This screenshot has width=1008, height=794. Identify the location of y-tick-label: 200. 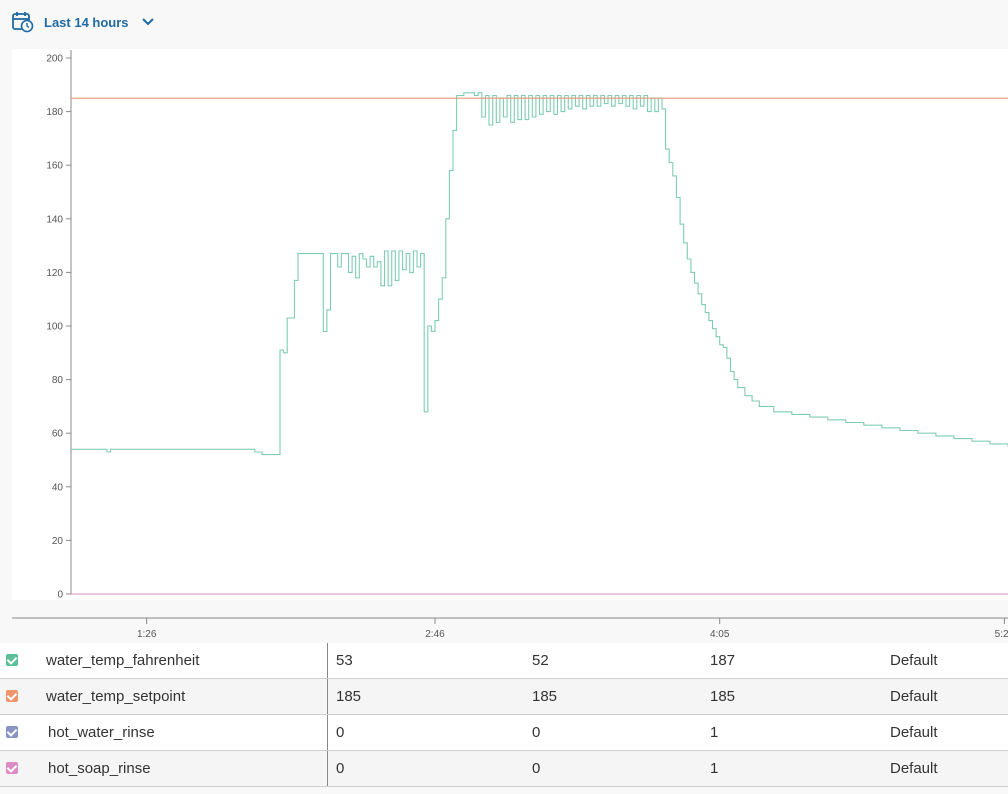
(54, 59).